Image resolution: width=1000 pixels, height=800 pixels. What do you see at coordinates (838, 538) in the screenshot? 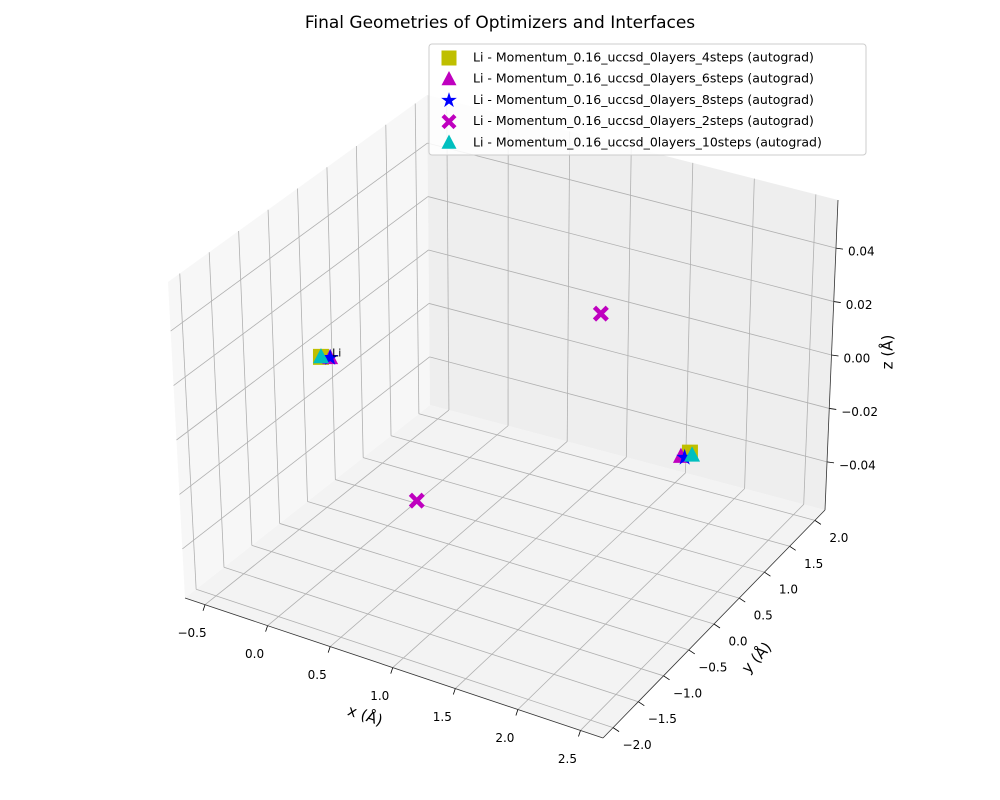
I see `y-tick-label: 2.0` at bounding box center [838, 538].